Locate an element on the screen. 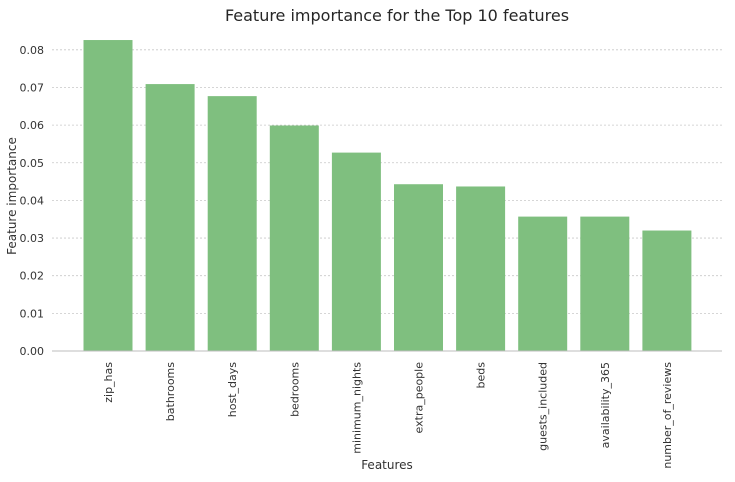 This screenshot has height=482, width=735. y-tick-label: 0.07 is located at coordinates (32, 87).